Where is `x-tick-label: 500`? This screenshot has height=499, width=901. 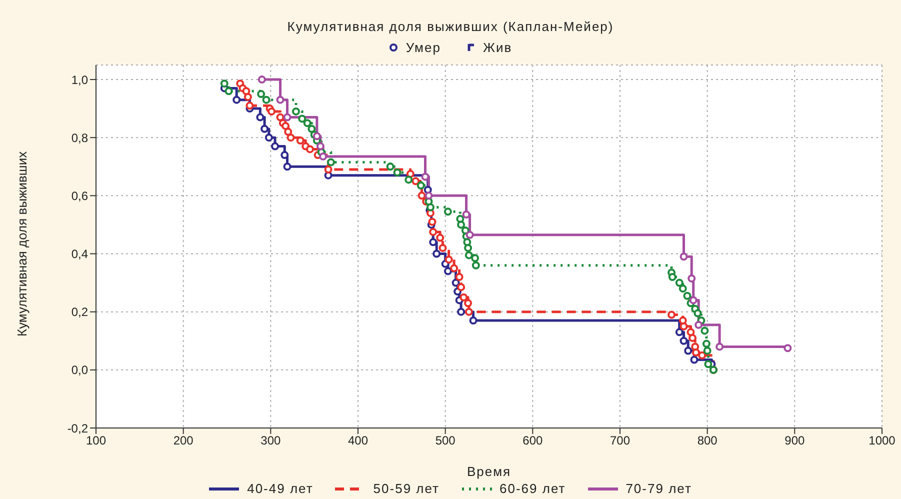
x-tick-label: 500 is located at coordinates (445, 441).